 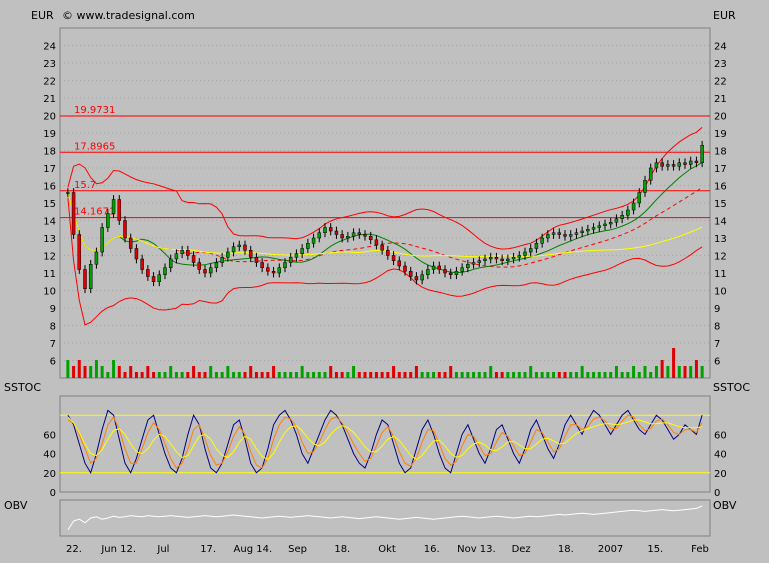 What do you see at coordinates (49, 204) in the screenshot?
I see `price-y-tick-left: 15` at bounding box center [49, 204].